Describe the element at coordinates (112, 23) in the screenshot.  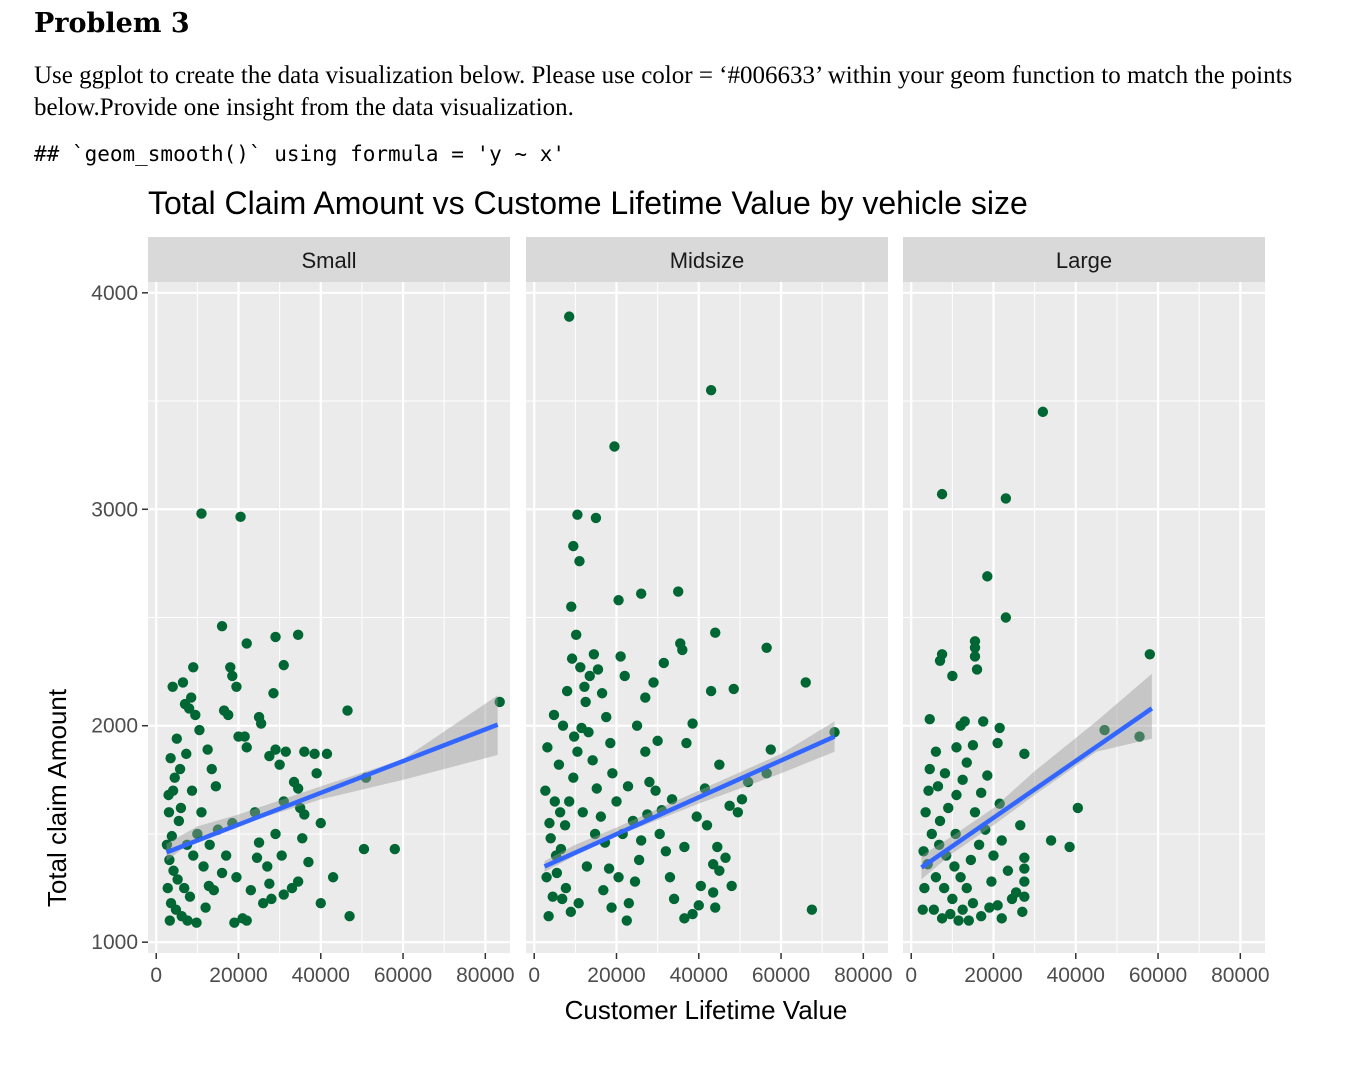
I see `problem-heading: Problem 3` at that location.